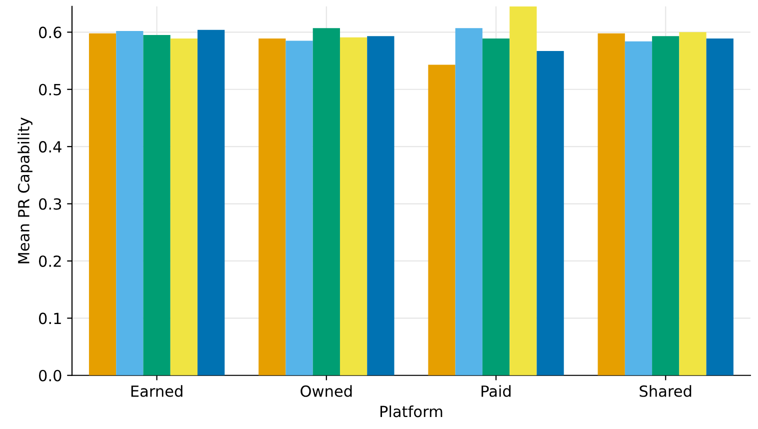 This screenshot has height=429, width=758. Describe the element at coordinates (496, 391) in the screenshot. I see `x-tick-label: Paid` at that location.